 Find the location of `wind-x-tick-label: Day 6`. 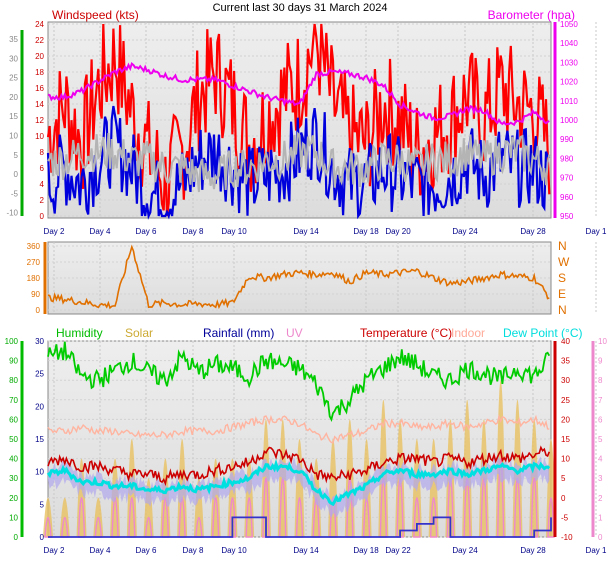

wind-x-tick-label: Day 6 is located at coordinates (146, 231).